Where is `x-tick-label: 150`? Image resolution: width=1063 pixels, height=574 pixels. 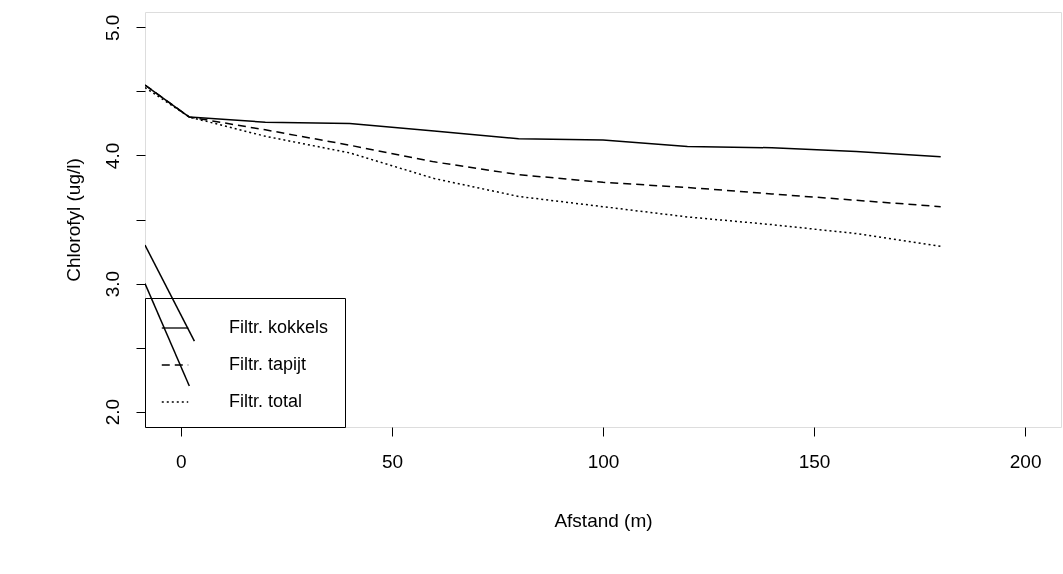
x-tick-label: 150 is located at coordinates (814, 461).